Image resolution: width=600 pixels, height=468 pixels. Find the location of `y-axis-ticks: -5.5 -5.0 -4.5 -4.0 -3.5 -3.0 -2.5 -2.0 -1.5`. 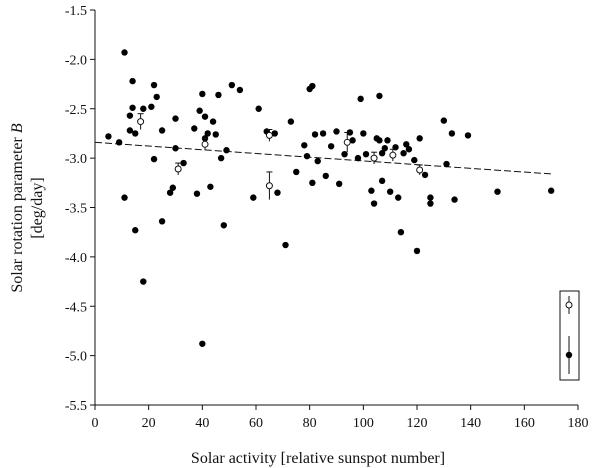

y-axis-ticks: -5.5 -5.0 -4.5 -4.0 -3.5 -3.0 -2.5 -2.0 -1.5 is located at coordinates (80, 209).